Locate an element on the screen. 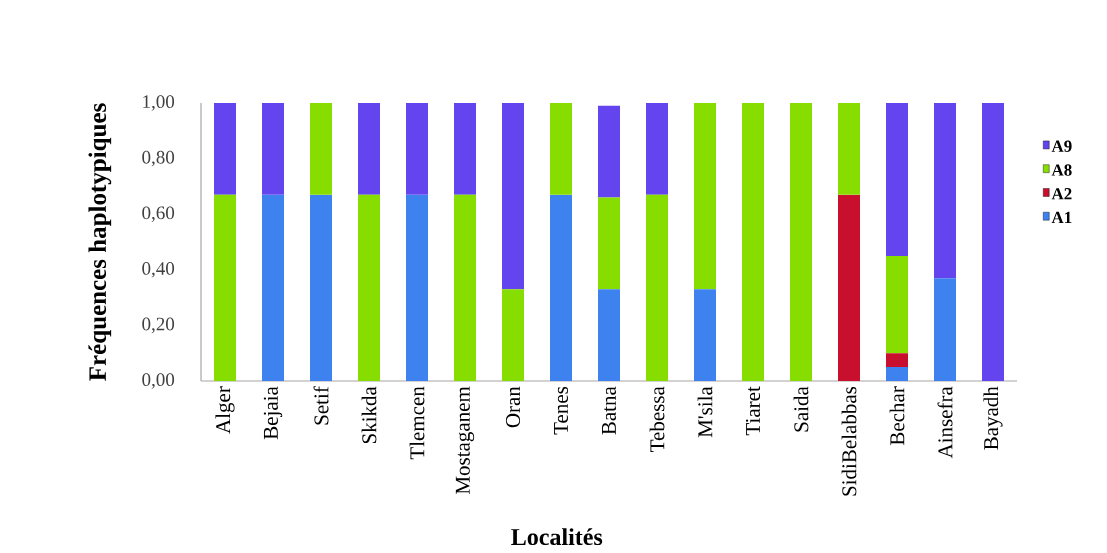 The image size is (1107, 553). x-tick-label: SidiBelabbas is located at coordinates (849, 441).